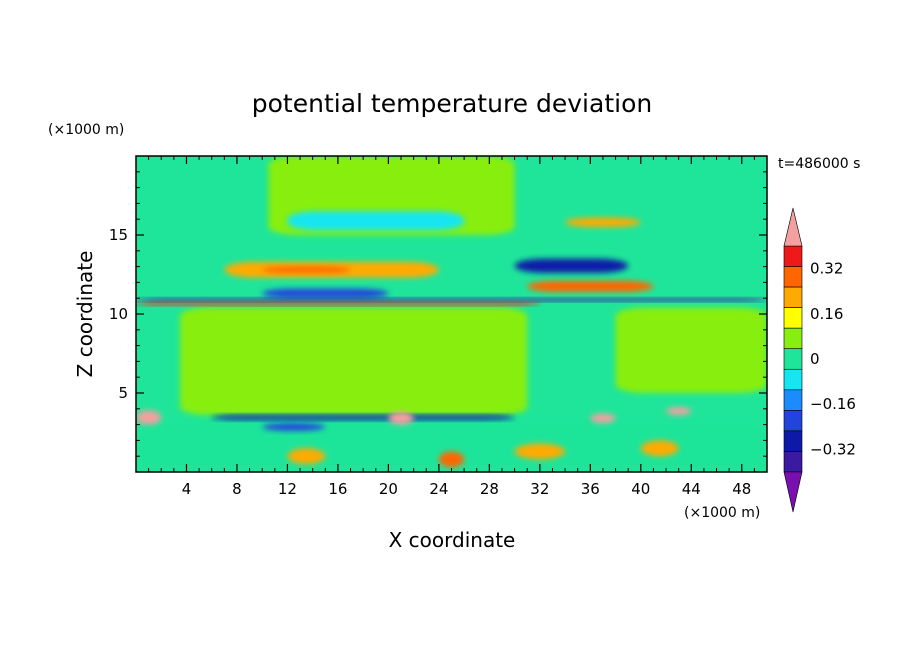 The width and height of the screenshot is (904, 654). Describe the element at coordinates (237, 489) in the screenshot. I see `x-tick-label: 8` at that location.